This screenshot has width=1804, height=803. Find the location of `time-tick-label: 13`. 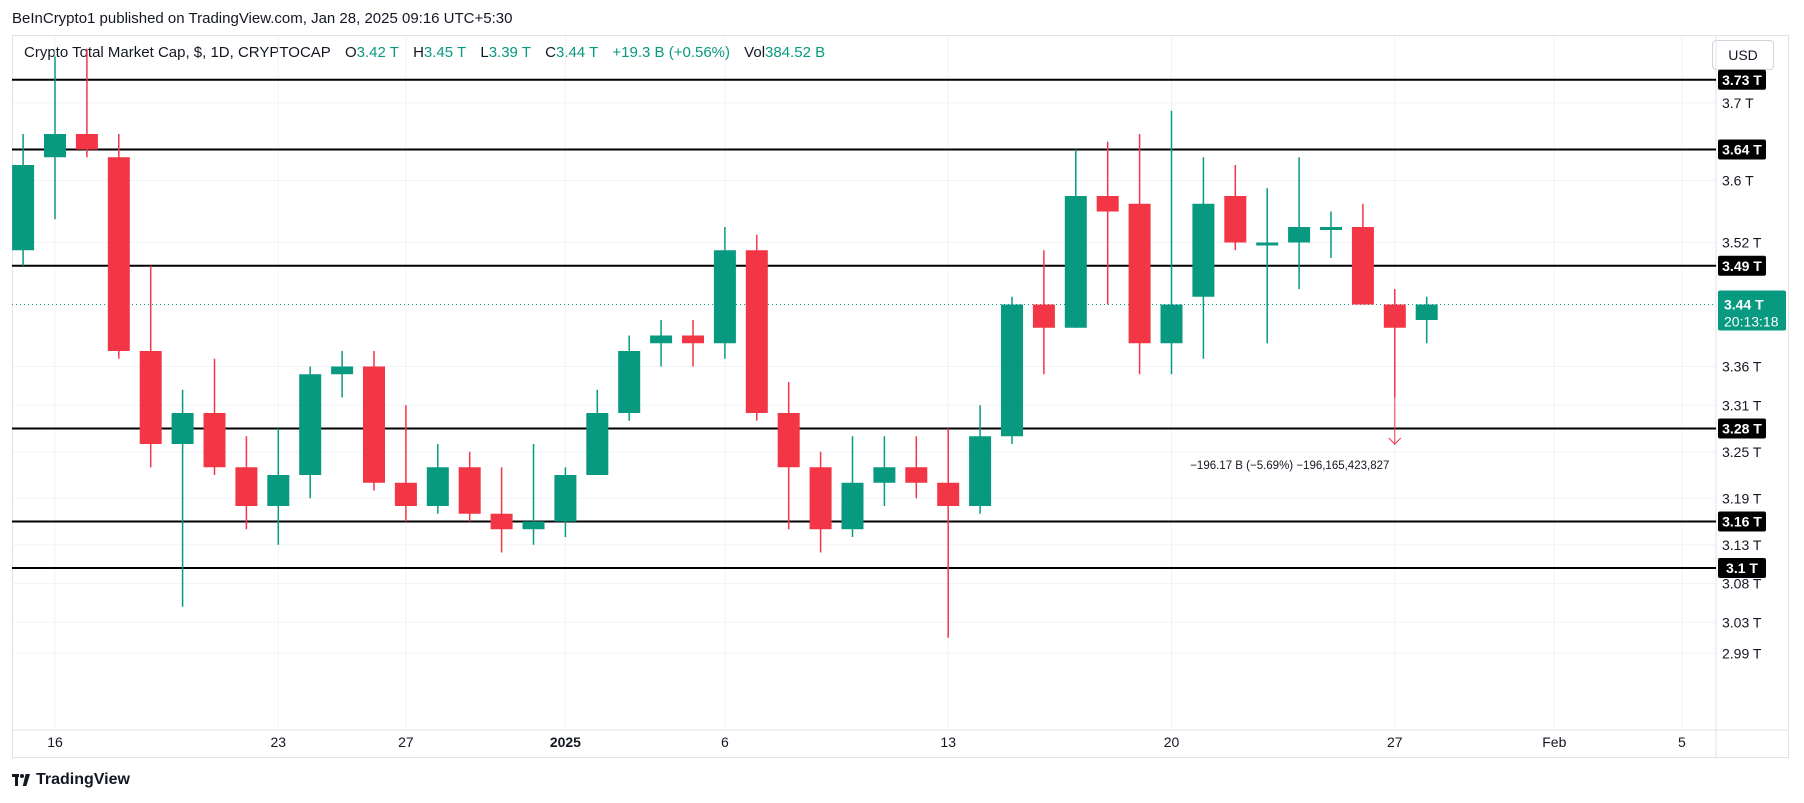

time-tick-label: 13 is located at coordinates (948, 742).